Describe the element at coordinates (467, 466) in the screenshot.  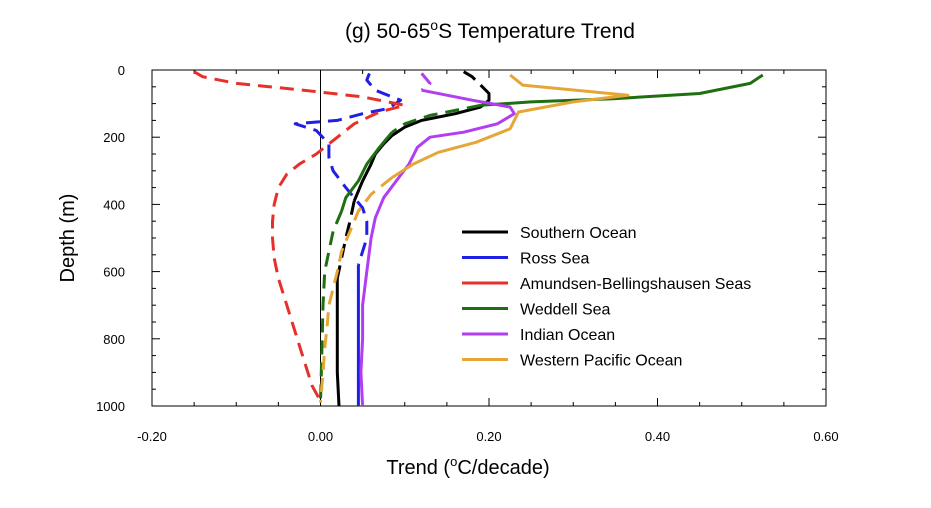
I see `x-axis-label: Trend (oC/decade)` at that location.